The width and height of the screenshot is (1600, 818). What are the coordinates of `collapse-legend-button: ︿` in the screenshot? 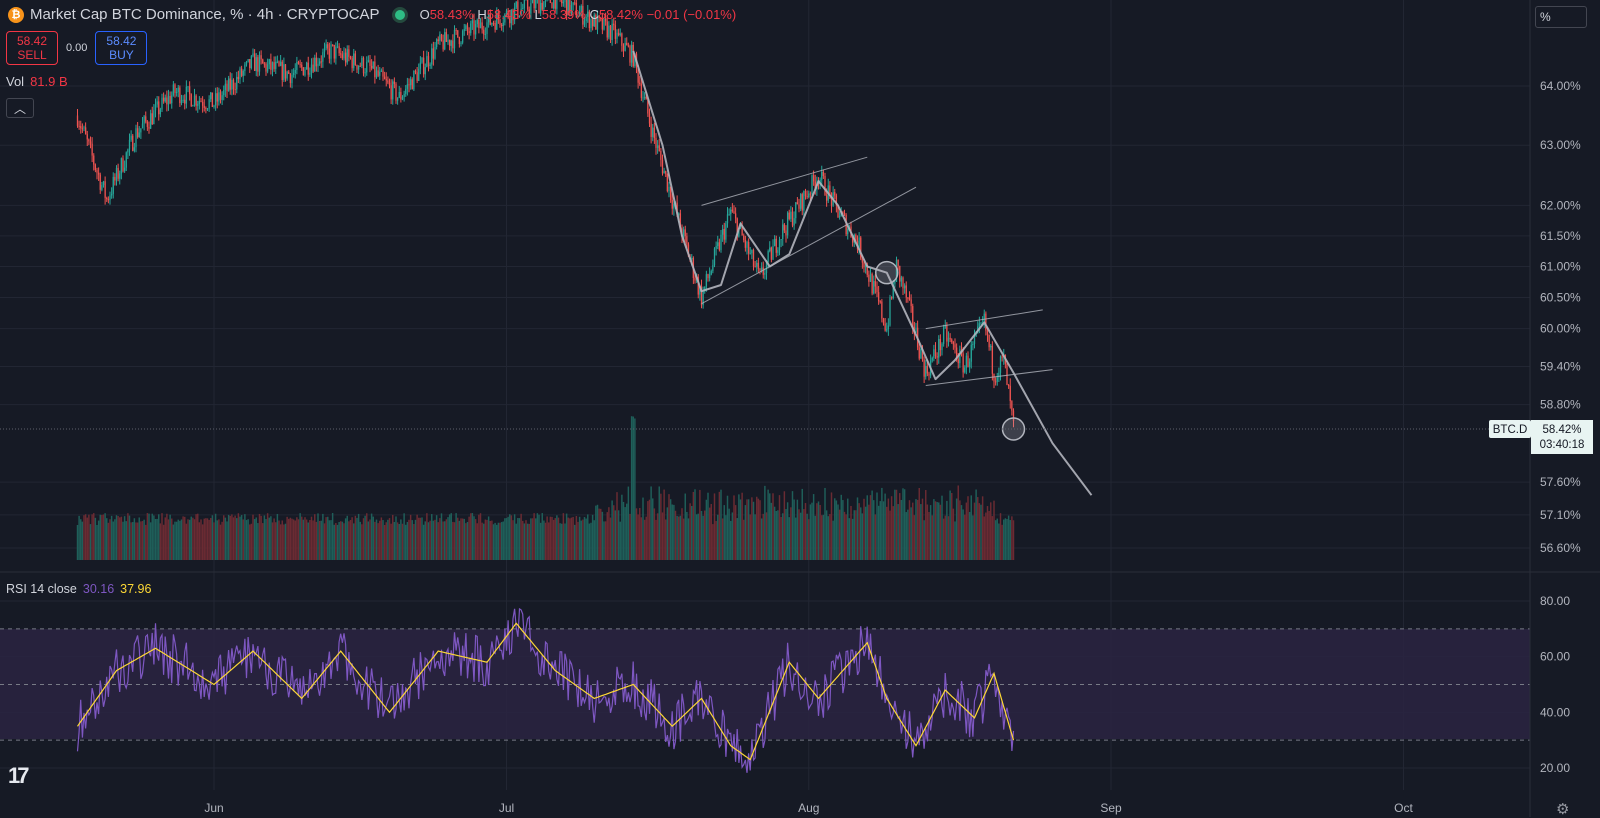 It's located at (20, 108).